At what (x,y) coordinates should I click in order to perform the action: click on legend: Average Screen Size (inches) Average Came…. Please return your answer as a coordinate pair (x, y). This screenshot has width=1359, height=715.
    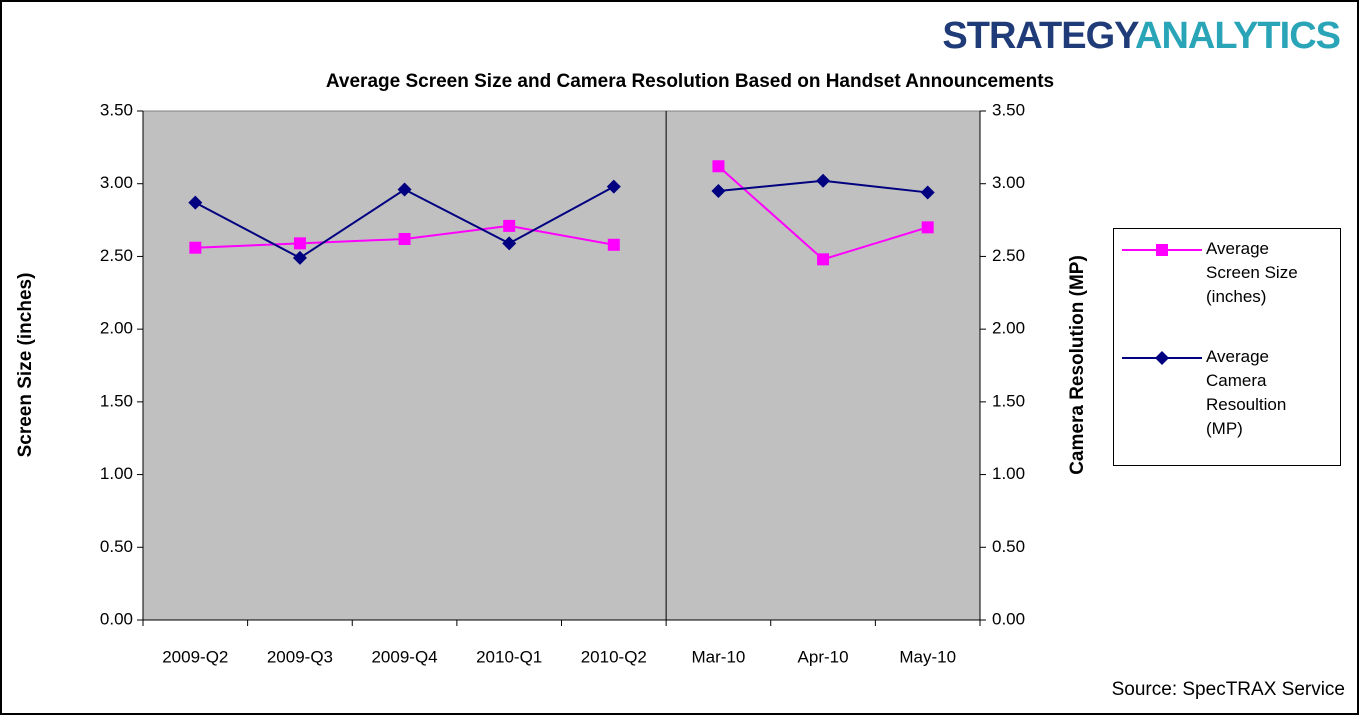
    Looking at the image, I should click on (1227, 347).